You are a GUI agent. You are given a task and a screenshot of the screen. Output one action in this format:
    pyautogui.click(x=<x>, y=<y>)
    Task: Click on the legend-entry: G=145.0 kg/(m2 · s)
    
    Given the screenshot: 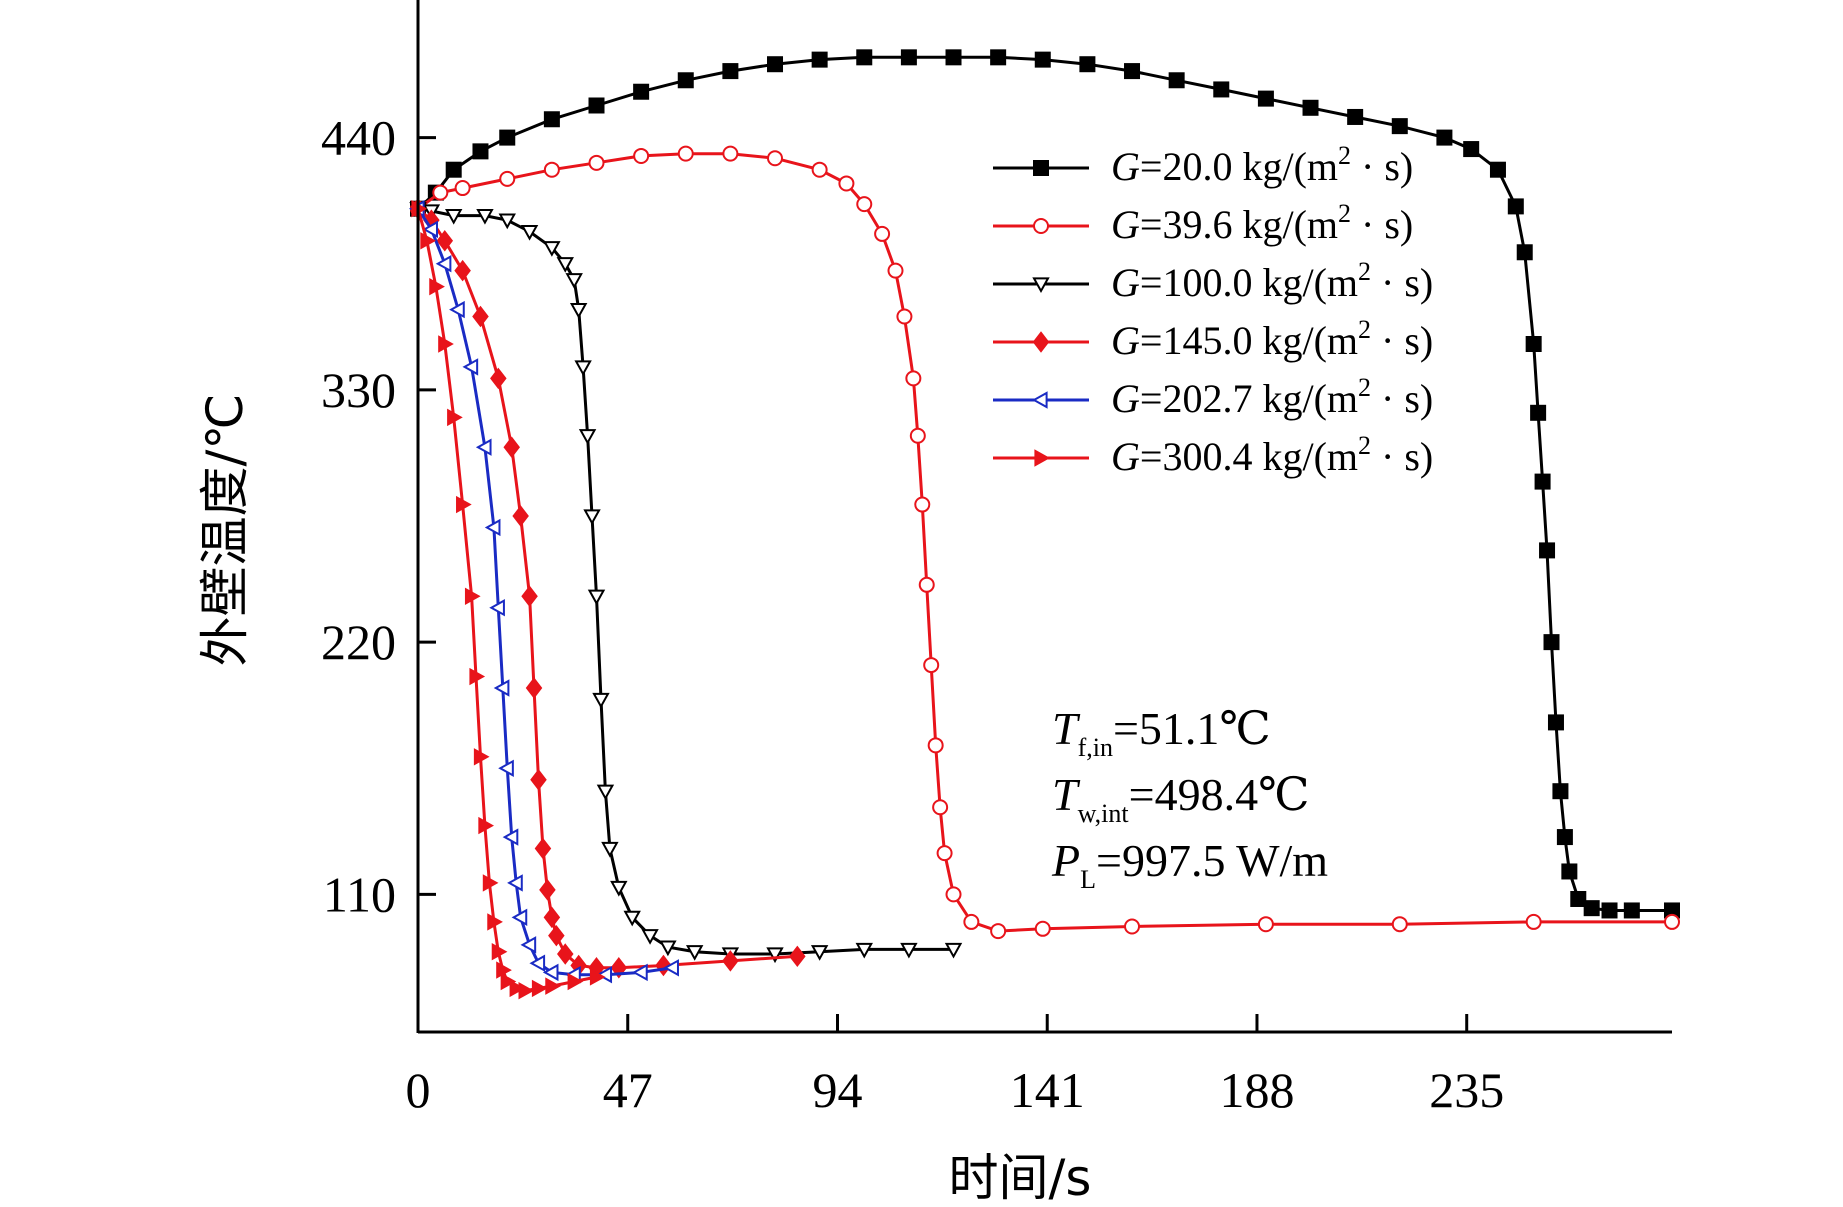 What is the action you would take?
    pyautogui.click(x=1213, y=339)
    